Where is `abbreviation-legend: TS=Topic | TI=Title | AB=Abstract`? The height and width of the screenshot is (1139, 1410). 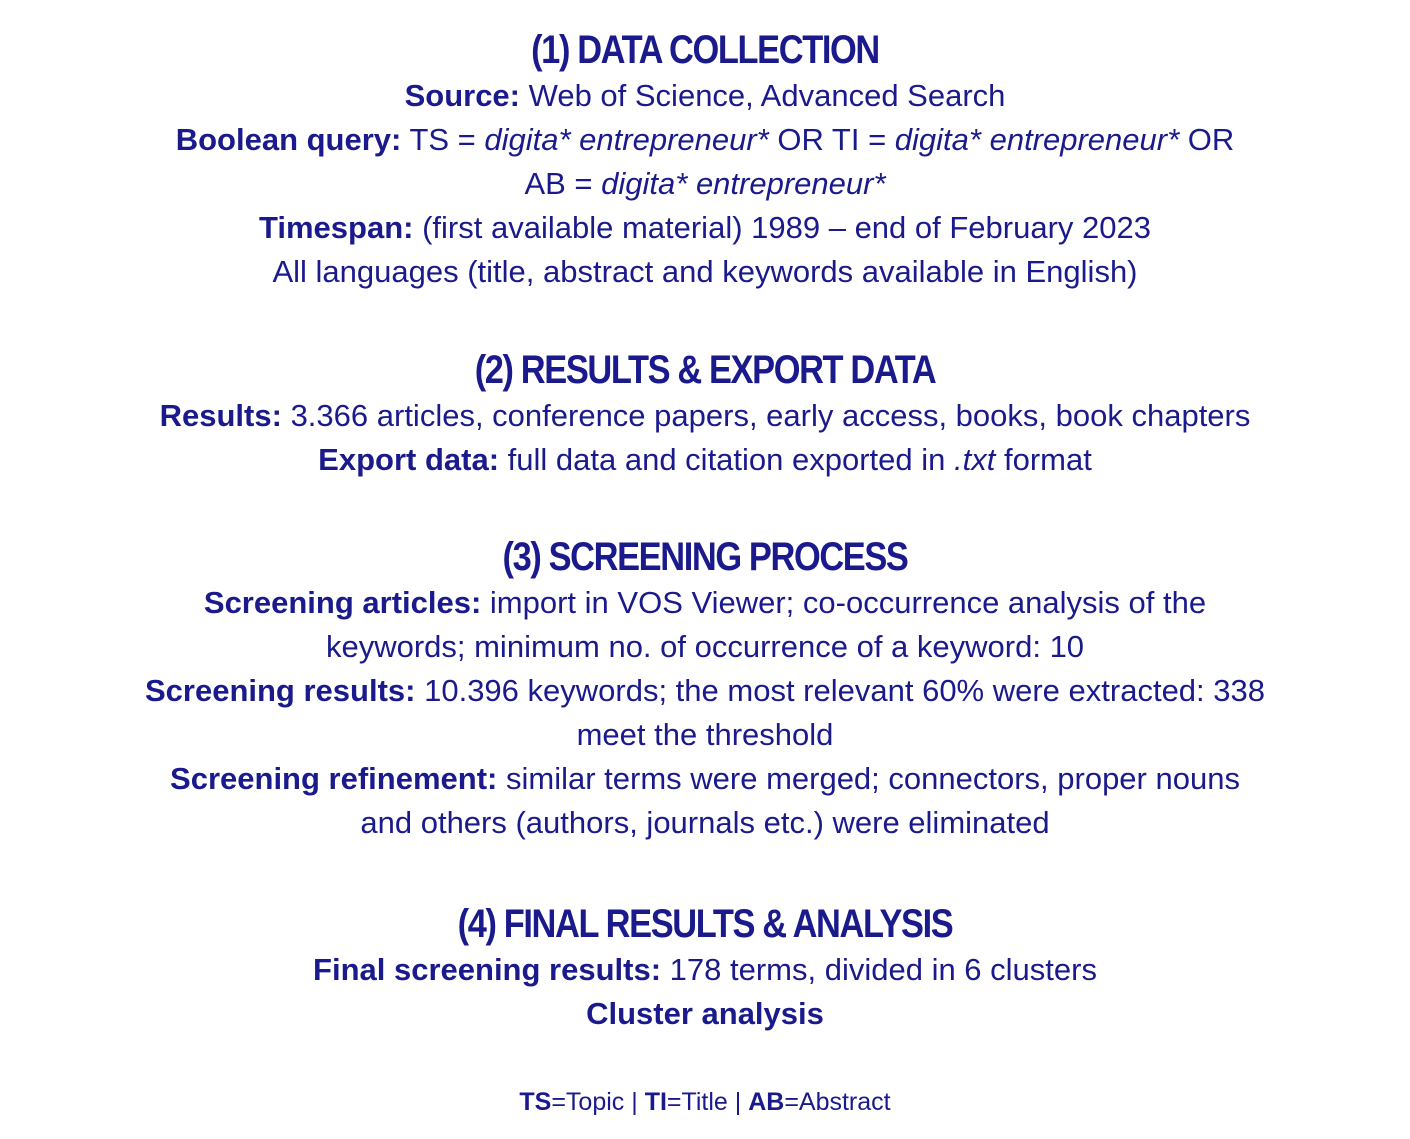
abbreviation-legend: TS=Topic | TI=Title | AB=Abstract is located at coordinates (705, 1102).